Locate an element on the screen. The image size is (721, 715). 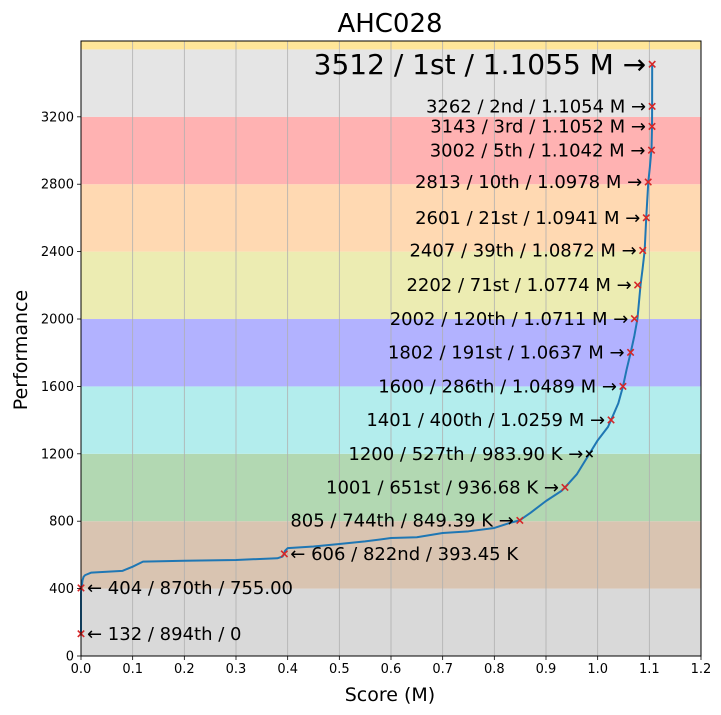
x-tick-label-6: 0.6 is located at coordinates (391, 669).